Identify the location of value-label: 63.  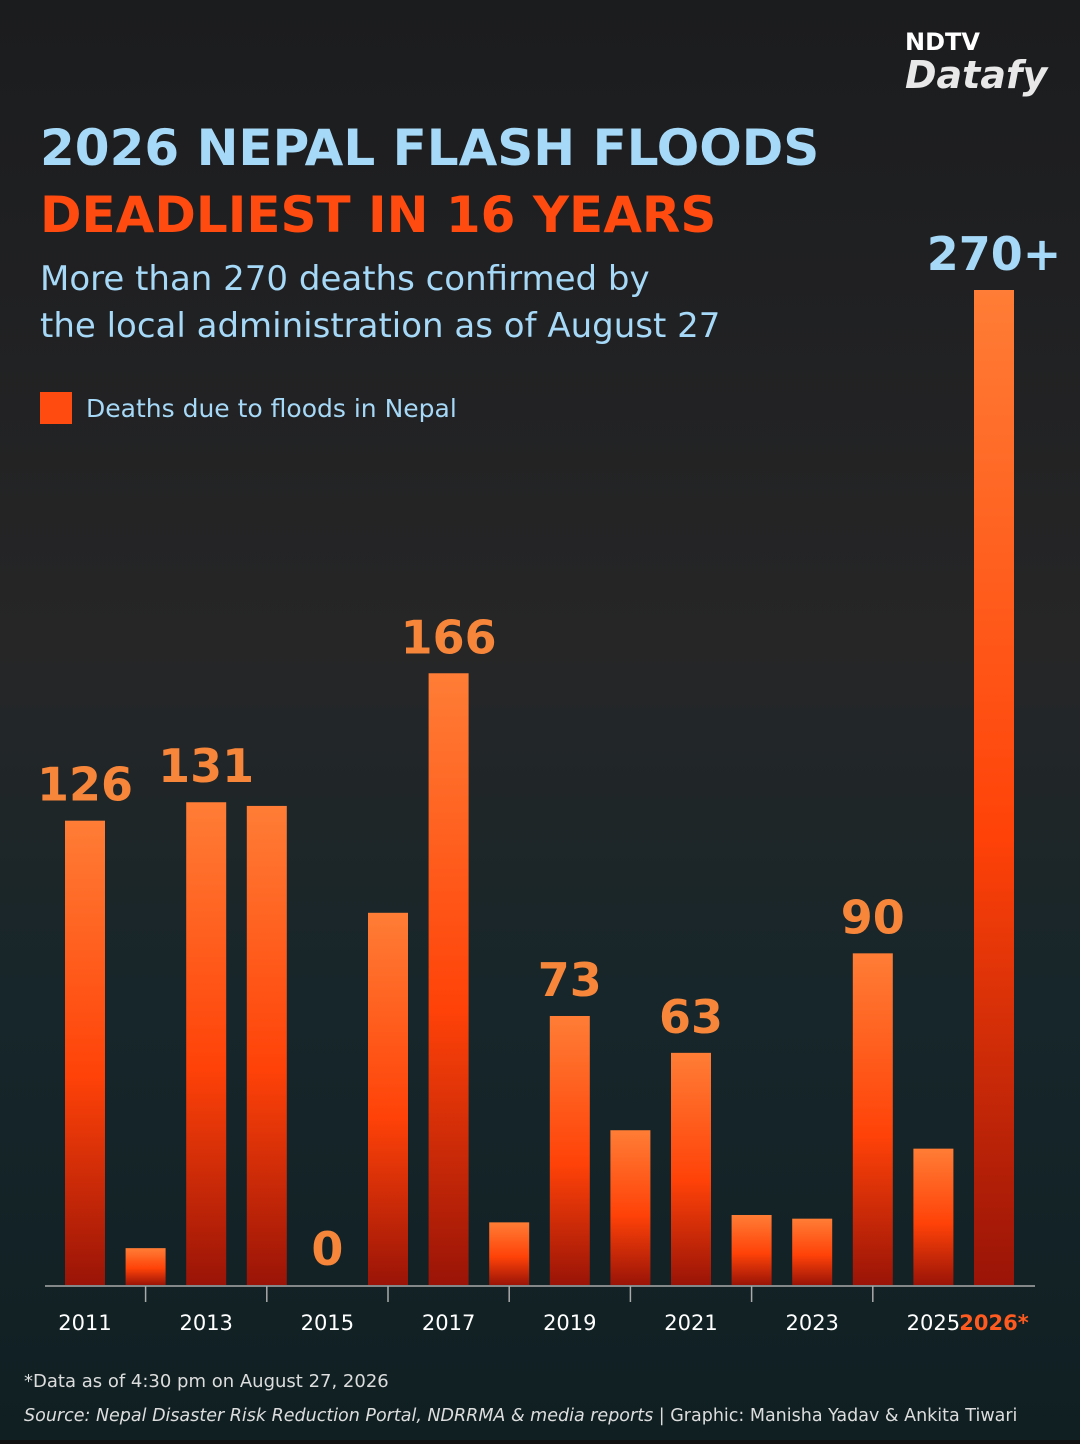
(691, 1017).